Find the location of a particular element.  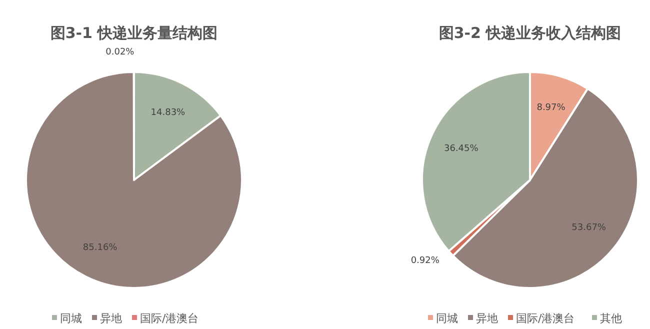

data-label: 0.02% is located at coordinates (120, 52).